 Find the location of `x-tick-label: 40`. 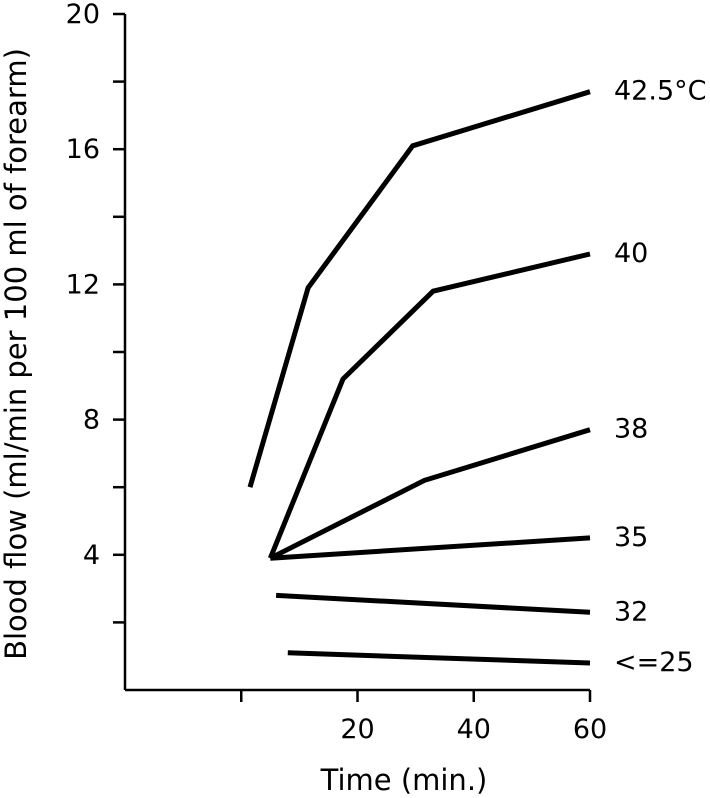

x-tick-label: 40 is located at coordinates (474, 729).